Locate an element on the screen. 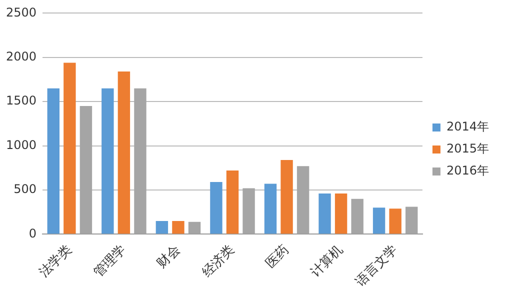  y-tick-label: 2000 is located at coordinates (21, 57).